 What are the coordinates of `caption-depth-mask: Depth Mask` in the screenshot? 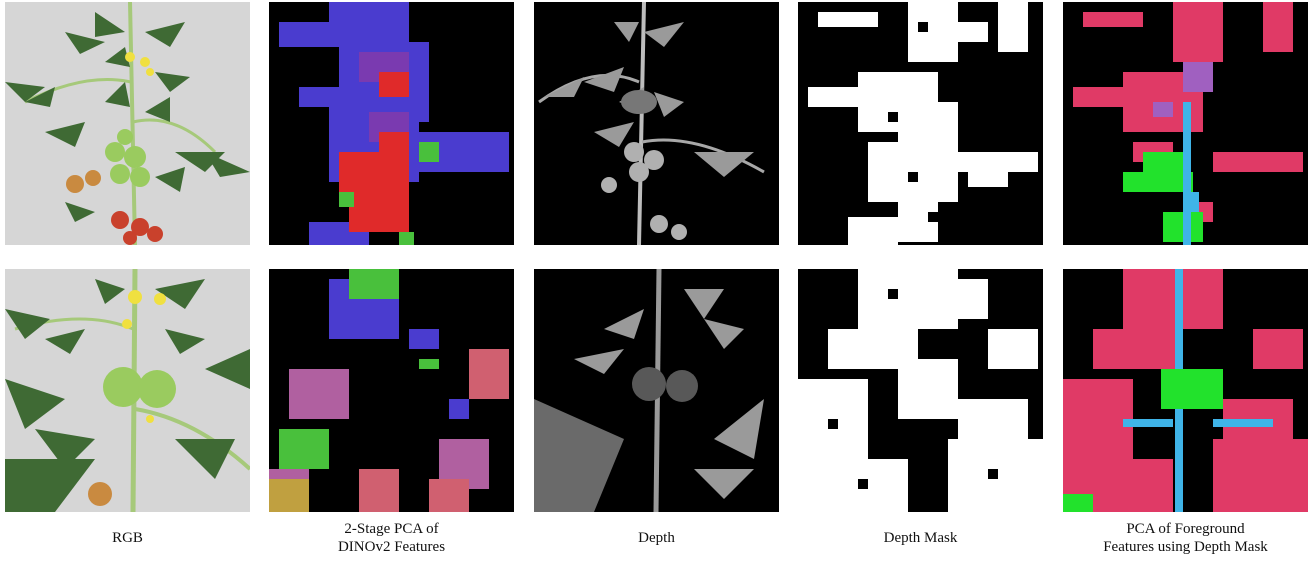 It's located at (920, 538).